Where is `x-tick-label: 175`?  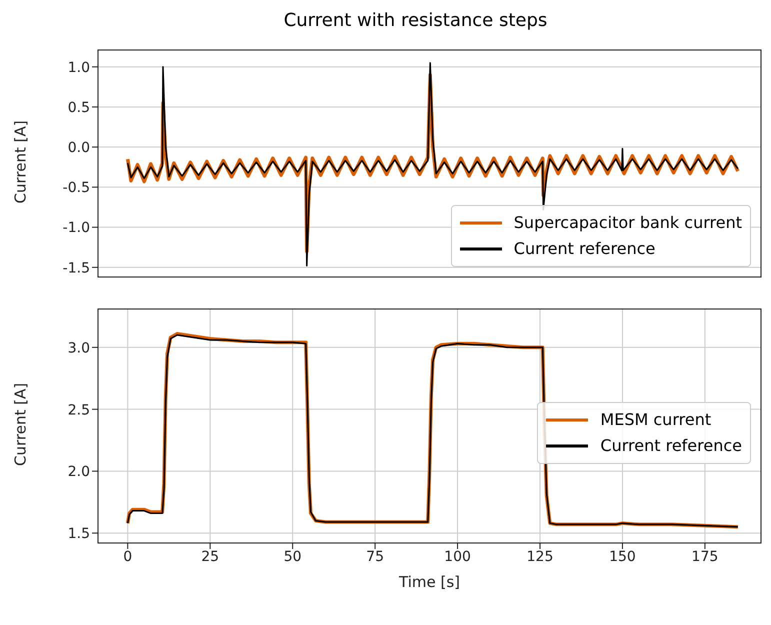 x-tick-label: 175 is located at coordinates (705, 556).